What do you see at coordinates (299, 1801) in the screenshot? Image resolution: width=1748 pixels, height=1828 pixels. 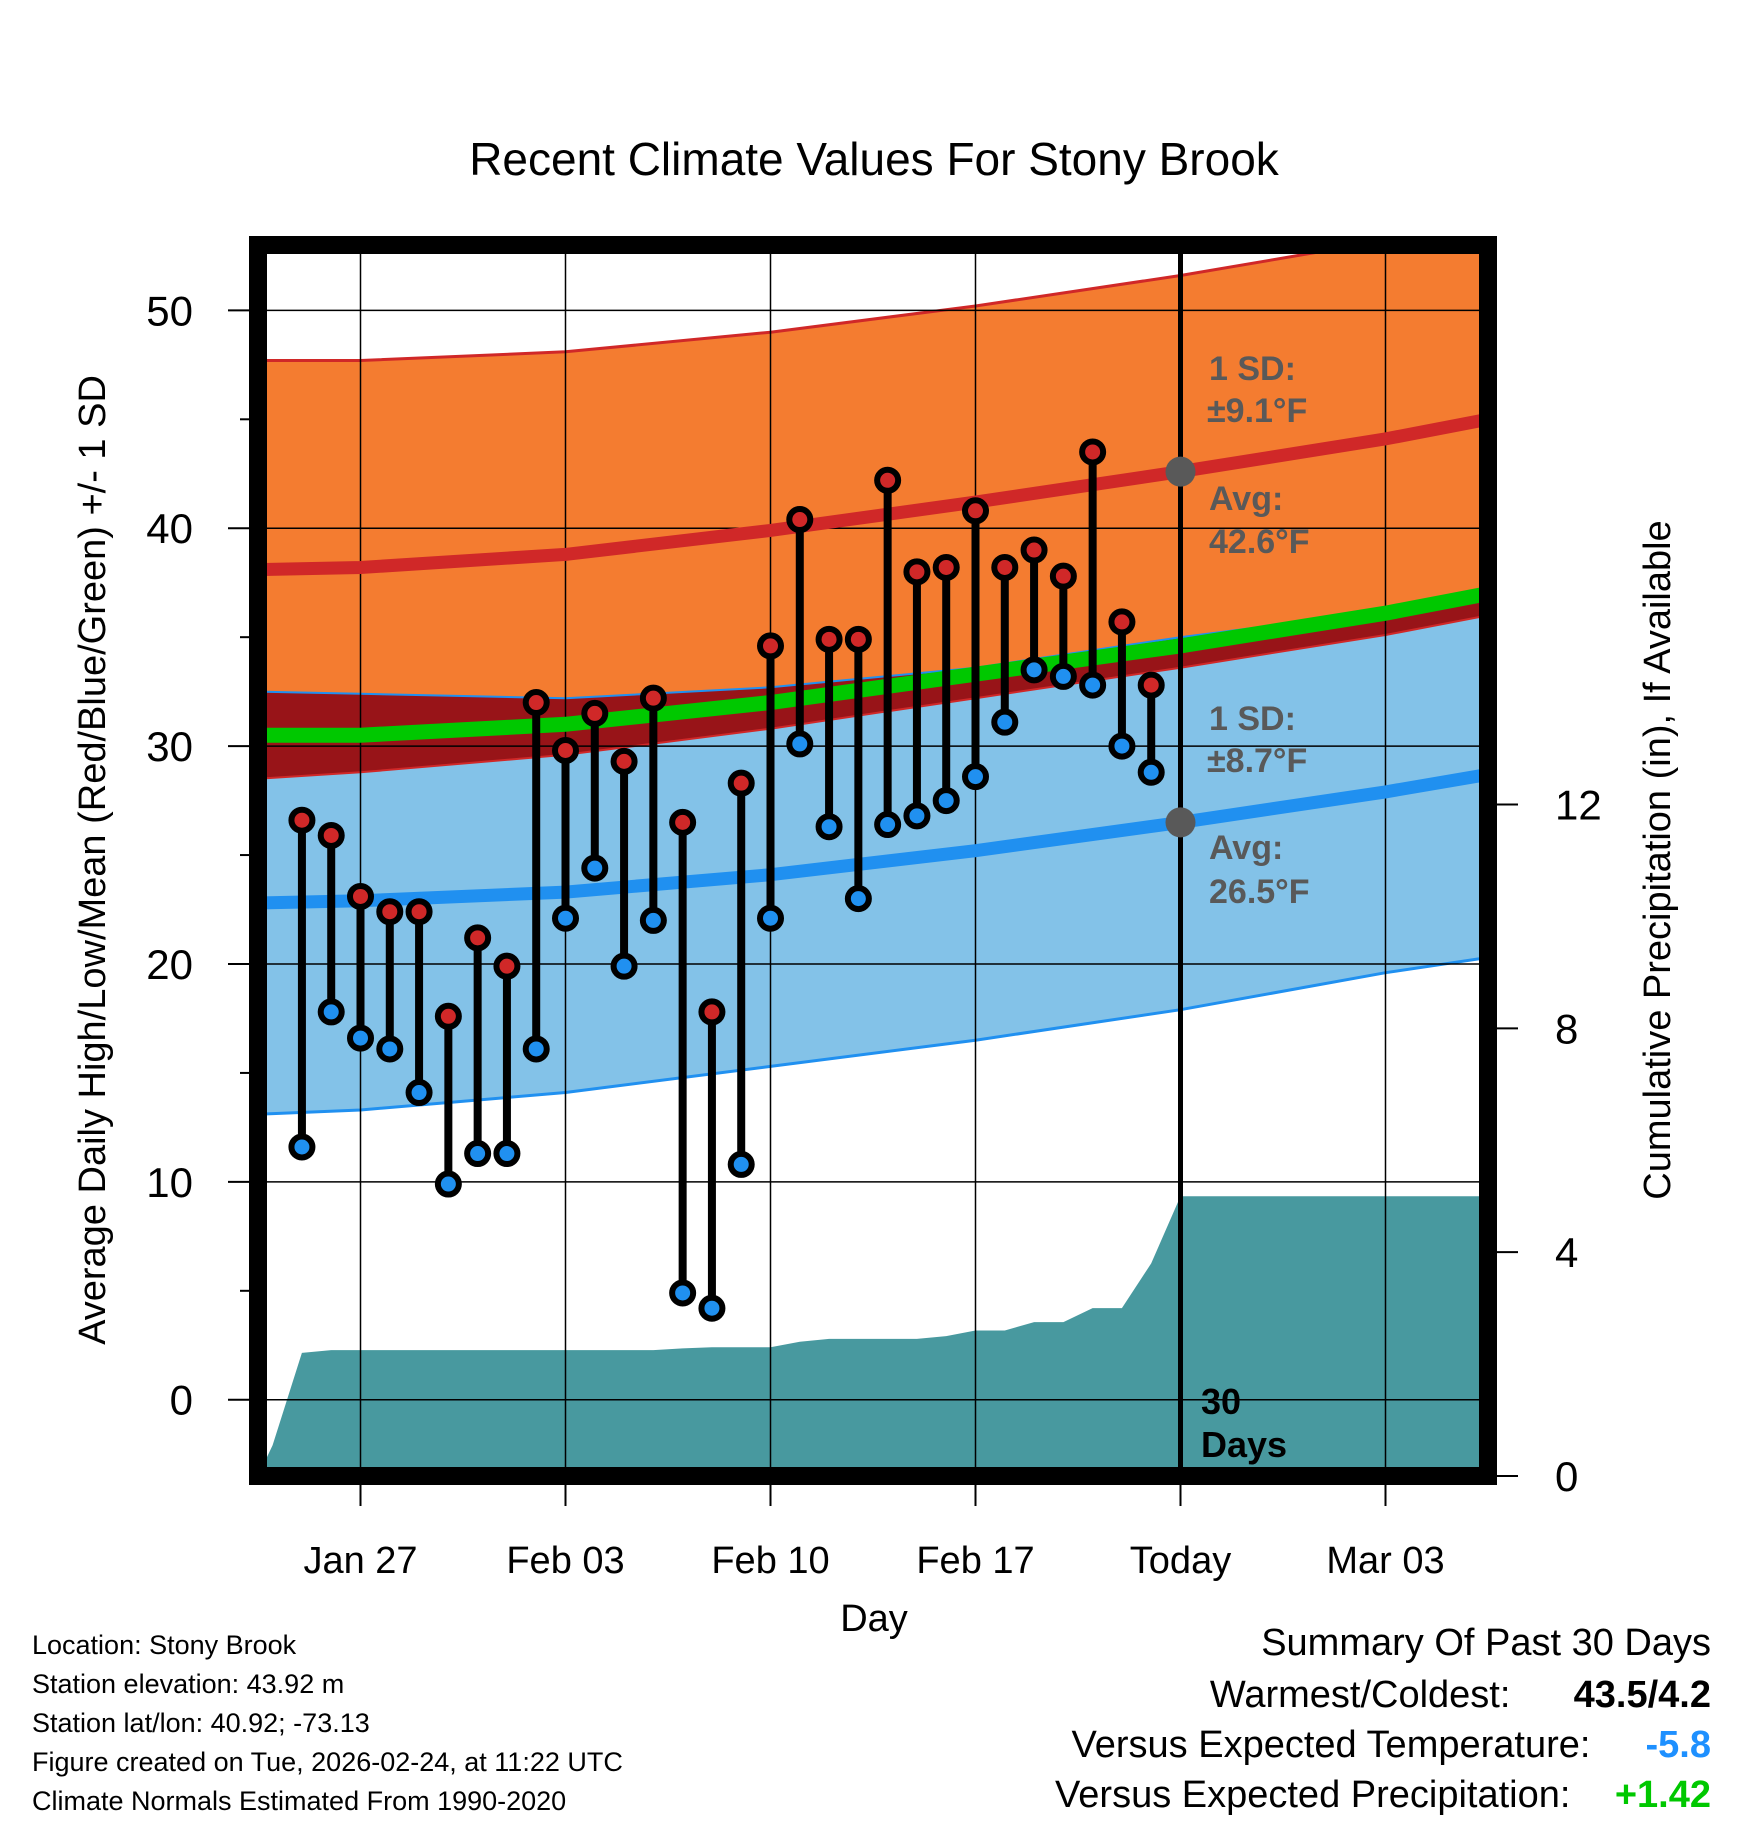 I see `normals-text: Climate Normals Estimated From 1990-2020` at bounding box center [299, 1801].